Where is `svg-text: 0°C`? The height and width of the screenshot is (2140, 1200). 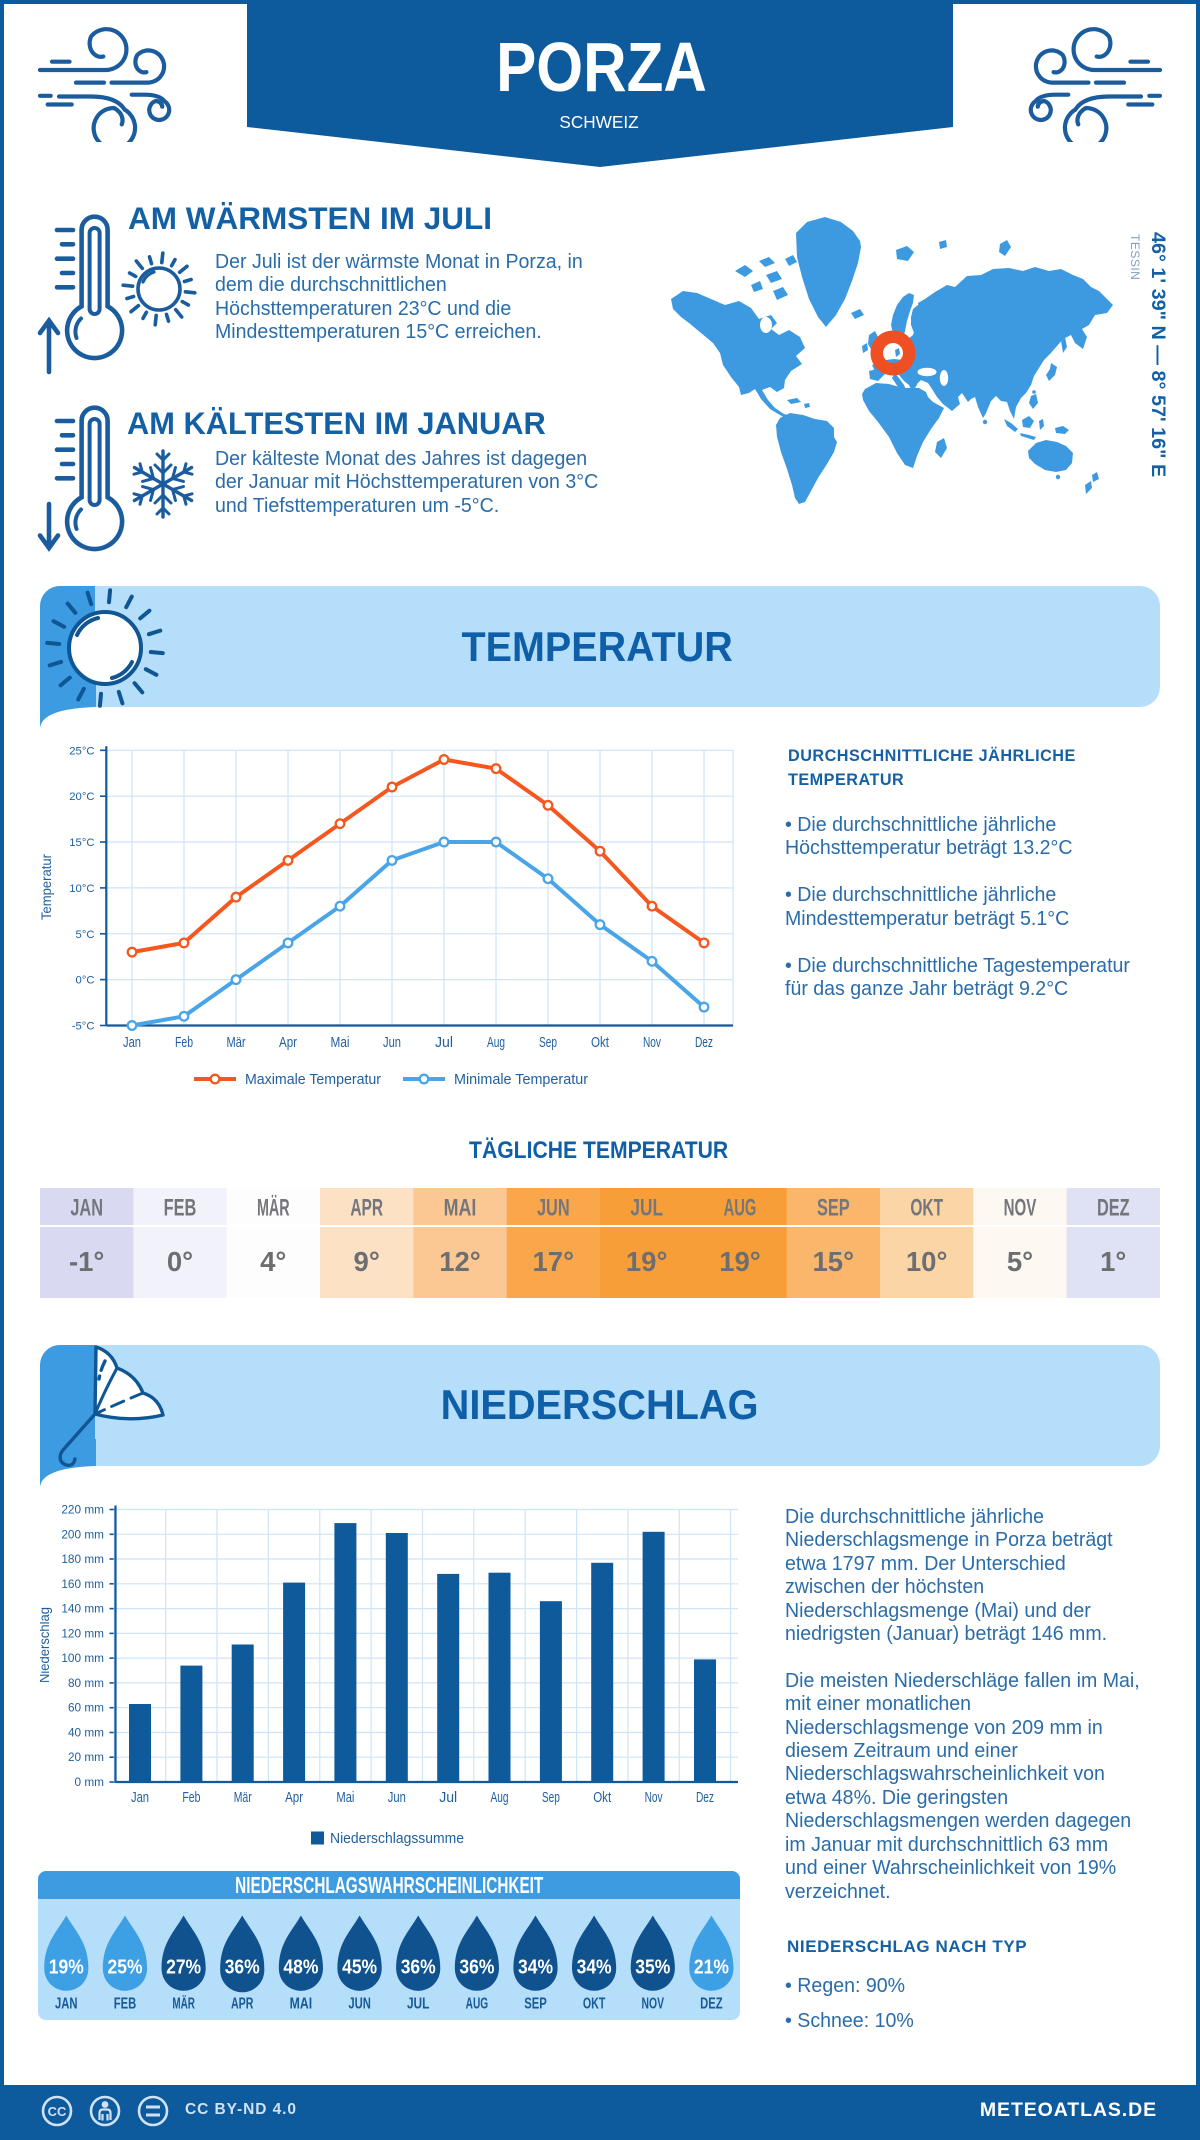
svg-text: 0°C is located at coordinates (85, 981).